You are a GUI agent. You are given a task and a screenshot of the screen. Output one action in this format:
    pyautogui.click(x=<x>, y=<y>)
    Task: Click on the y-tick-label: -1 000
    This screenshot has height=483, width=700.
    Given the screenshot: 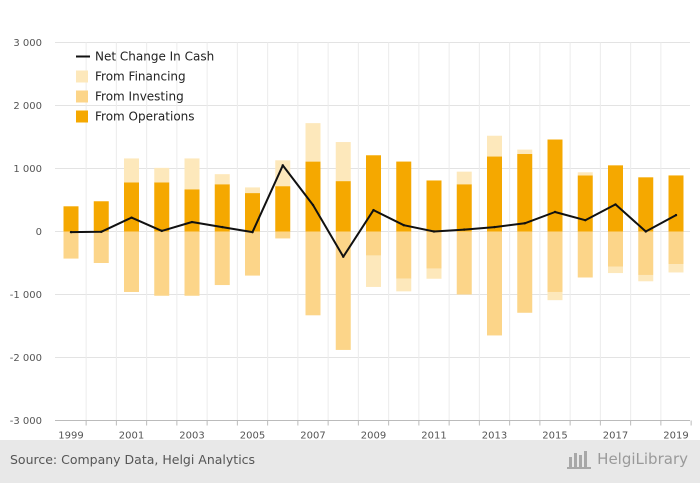 What is the action you would take?
    pyautogui.click(x=26, y=295)
    